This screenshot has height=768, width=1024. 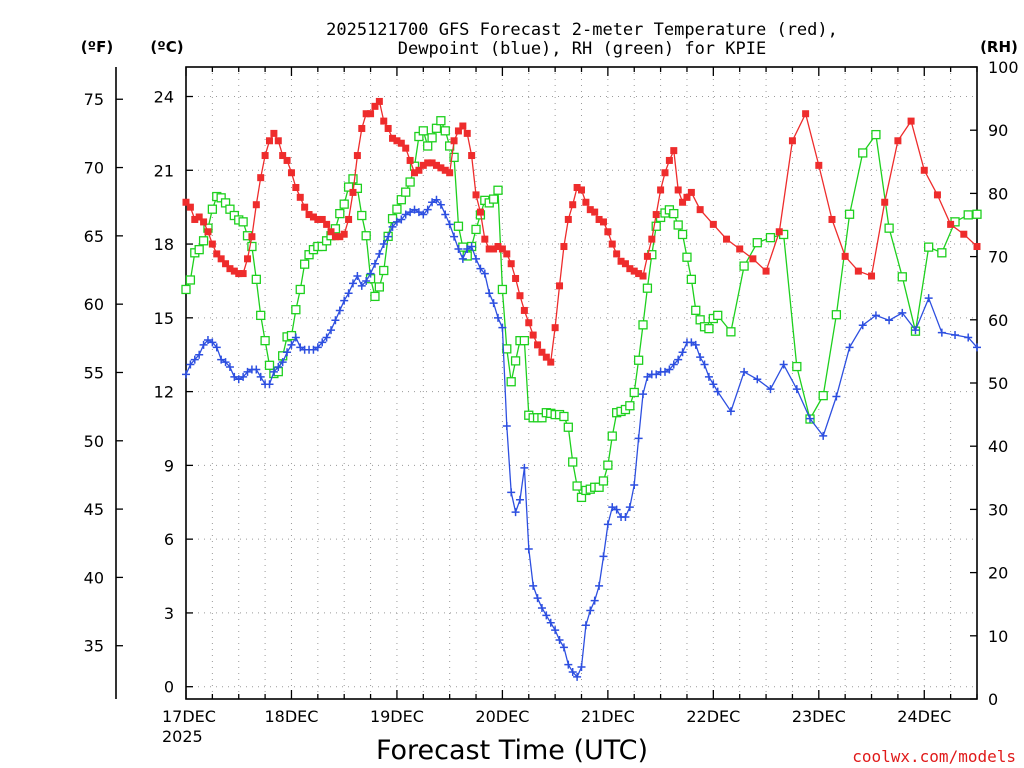 I want to click on fahrenheit-tick-label: 55, so click(x=94, y=372).